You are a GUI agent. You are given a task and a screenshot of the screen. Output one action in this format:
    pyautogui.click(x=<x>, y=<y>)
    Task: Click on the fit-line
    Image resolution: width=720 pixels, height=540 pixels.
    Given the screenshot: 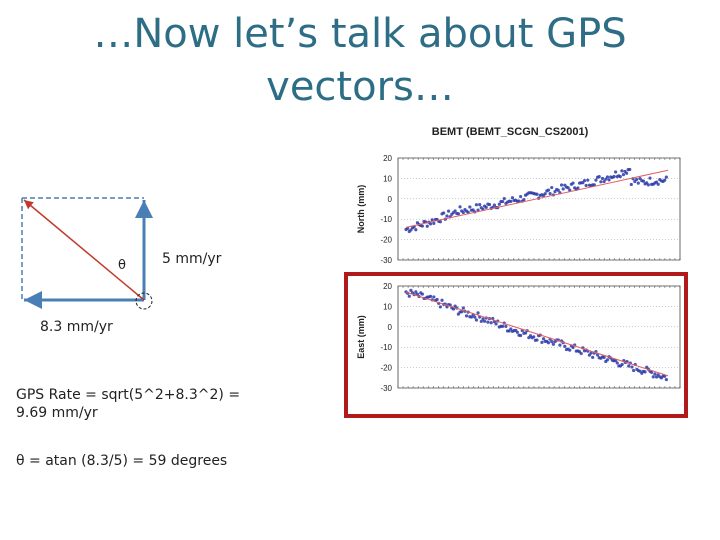 What is the action you would take?
    pyautogui.click(x=537, y=198)
    